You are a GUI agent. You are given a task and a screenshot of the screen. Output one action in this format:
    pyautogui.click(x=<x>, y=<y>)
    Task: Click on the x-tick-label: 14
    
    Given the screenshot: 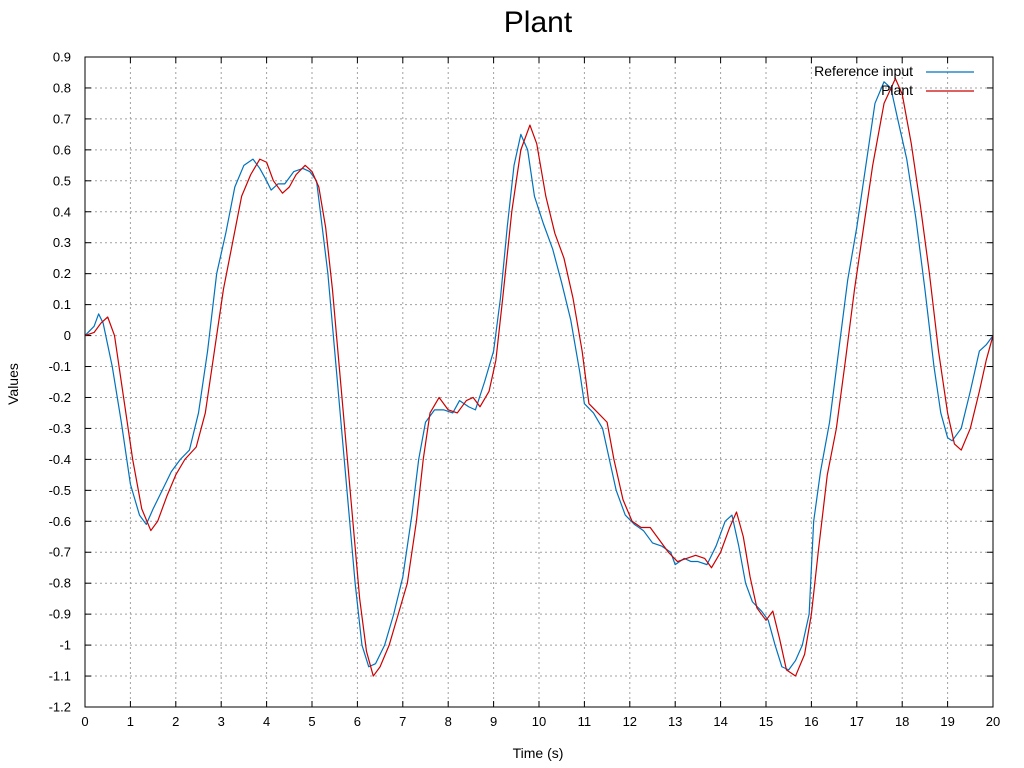 What is the action you would take?
    pyautogui.click(x=720, y=721)
    